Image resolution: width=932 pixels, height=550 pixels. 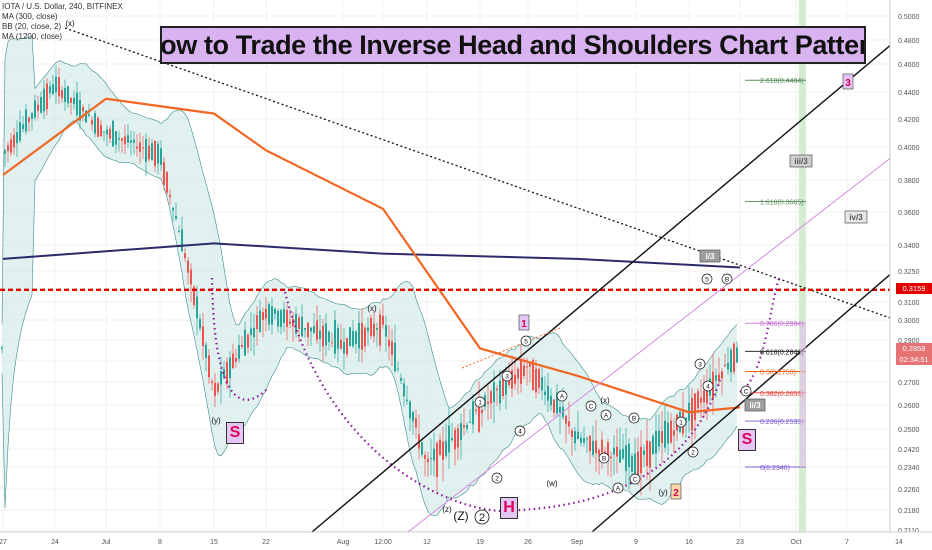 I want to click on y-tick-label: 0.3250, so click(x=909, y=272).